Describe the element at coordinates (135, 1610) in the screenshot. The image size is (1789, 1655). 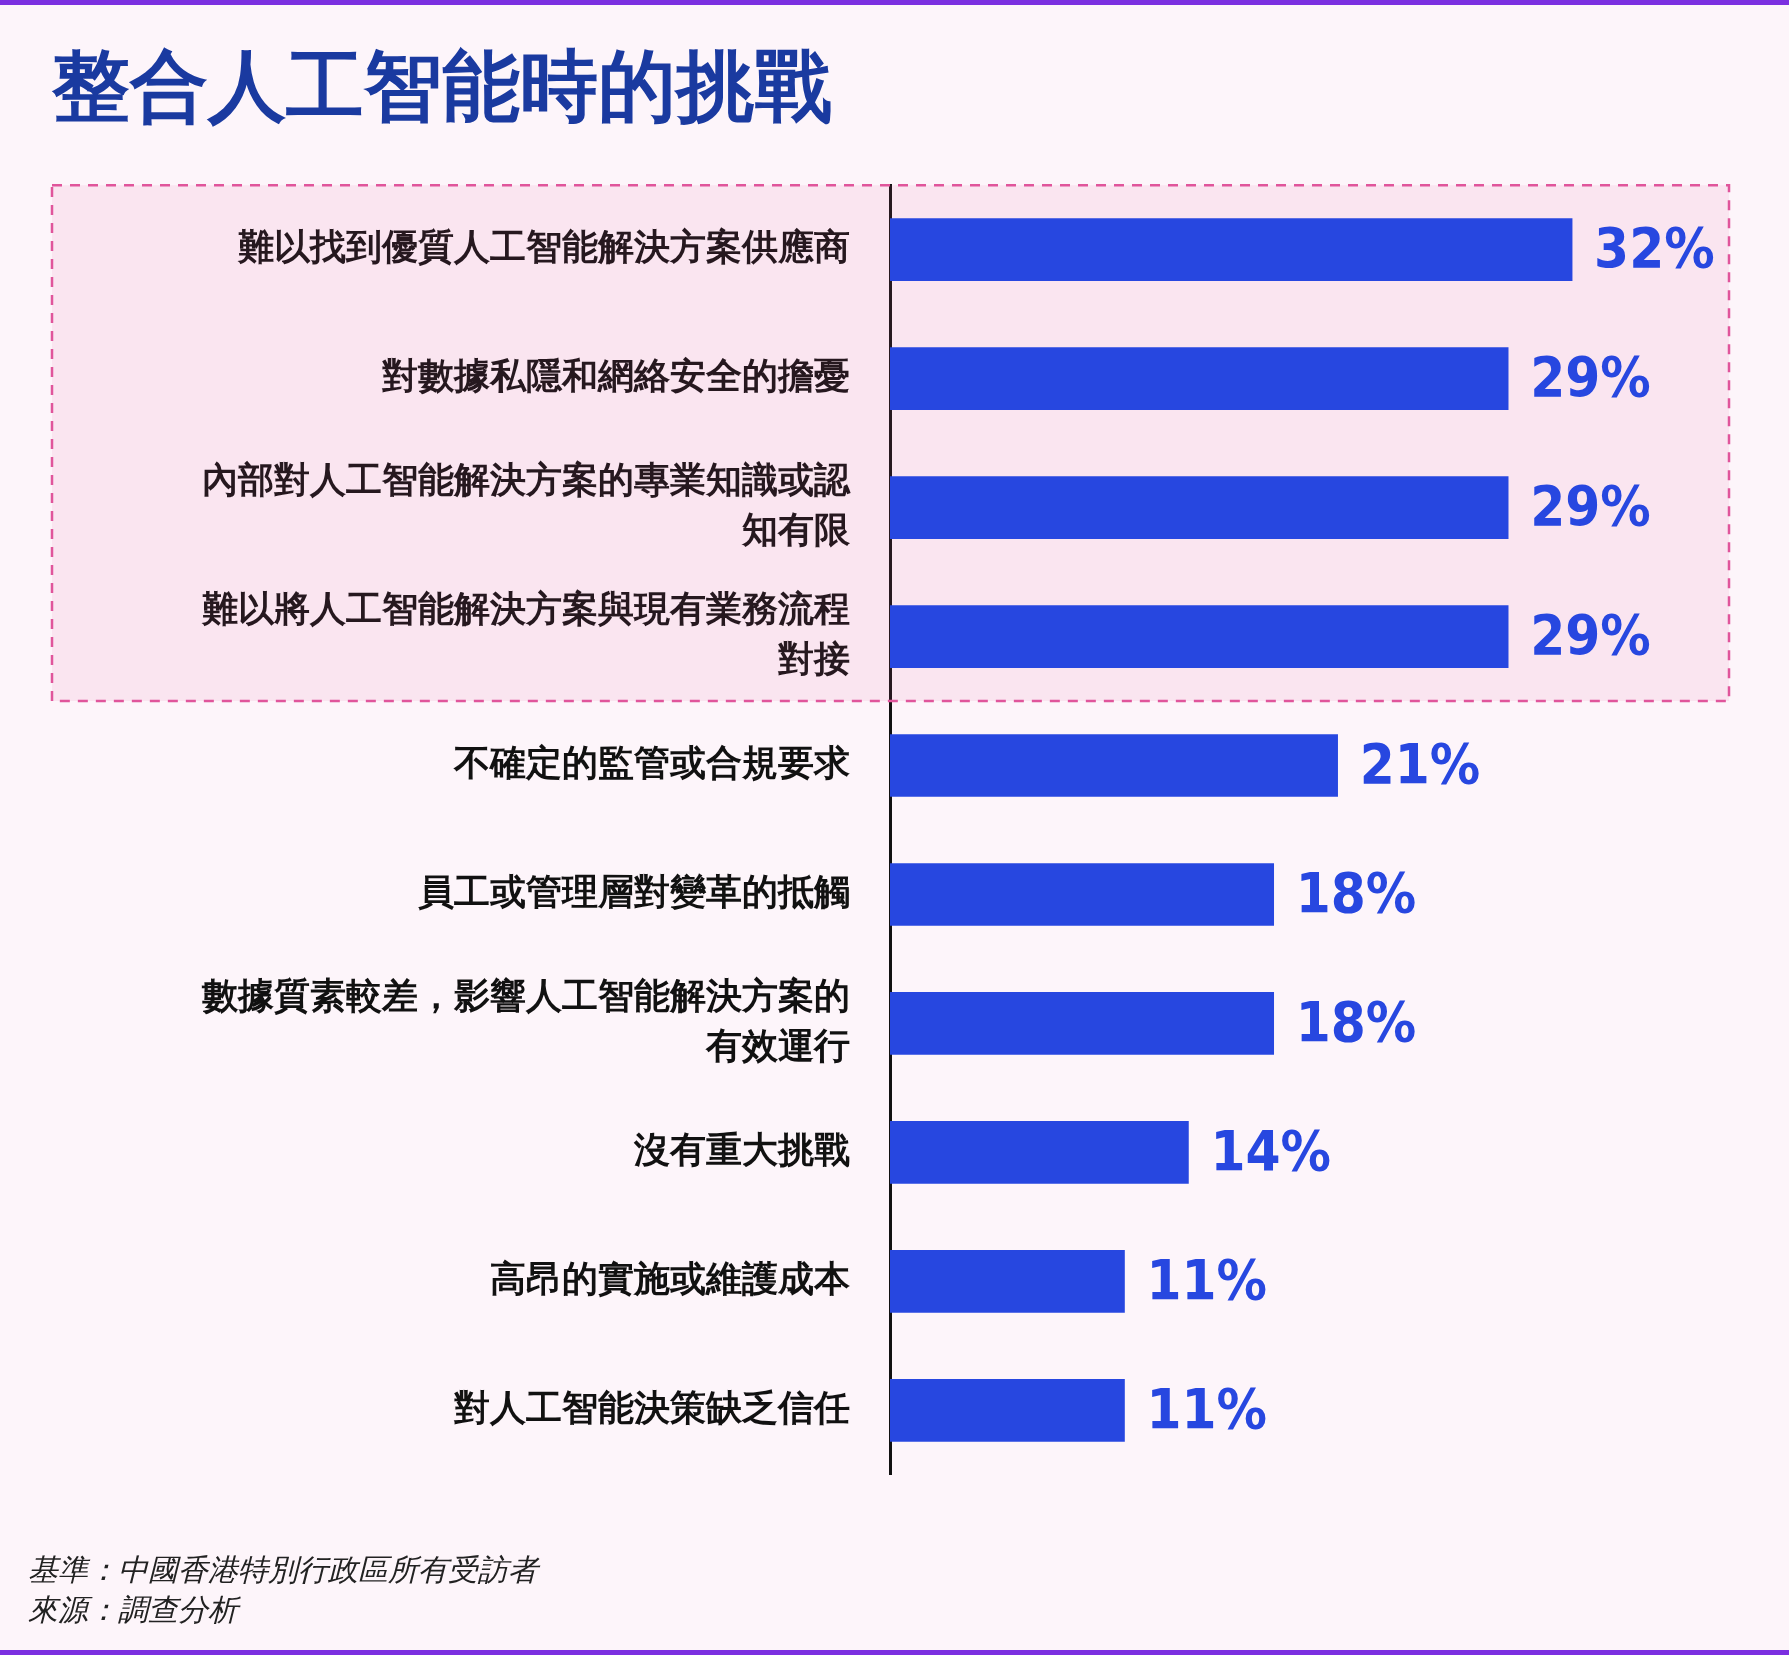
I see `text: 來源：調查分析` at that location.